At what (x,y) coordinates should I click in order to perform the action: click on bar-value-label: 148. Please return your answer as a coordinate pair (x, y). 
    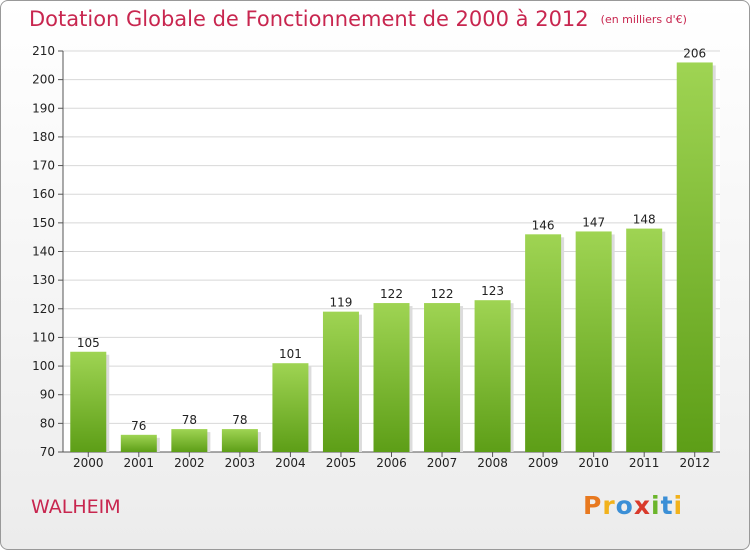
    Looking at the image, I should click on (644, 220).